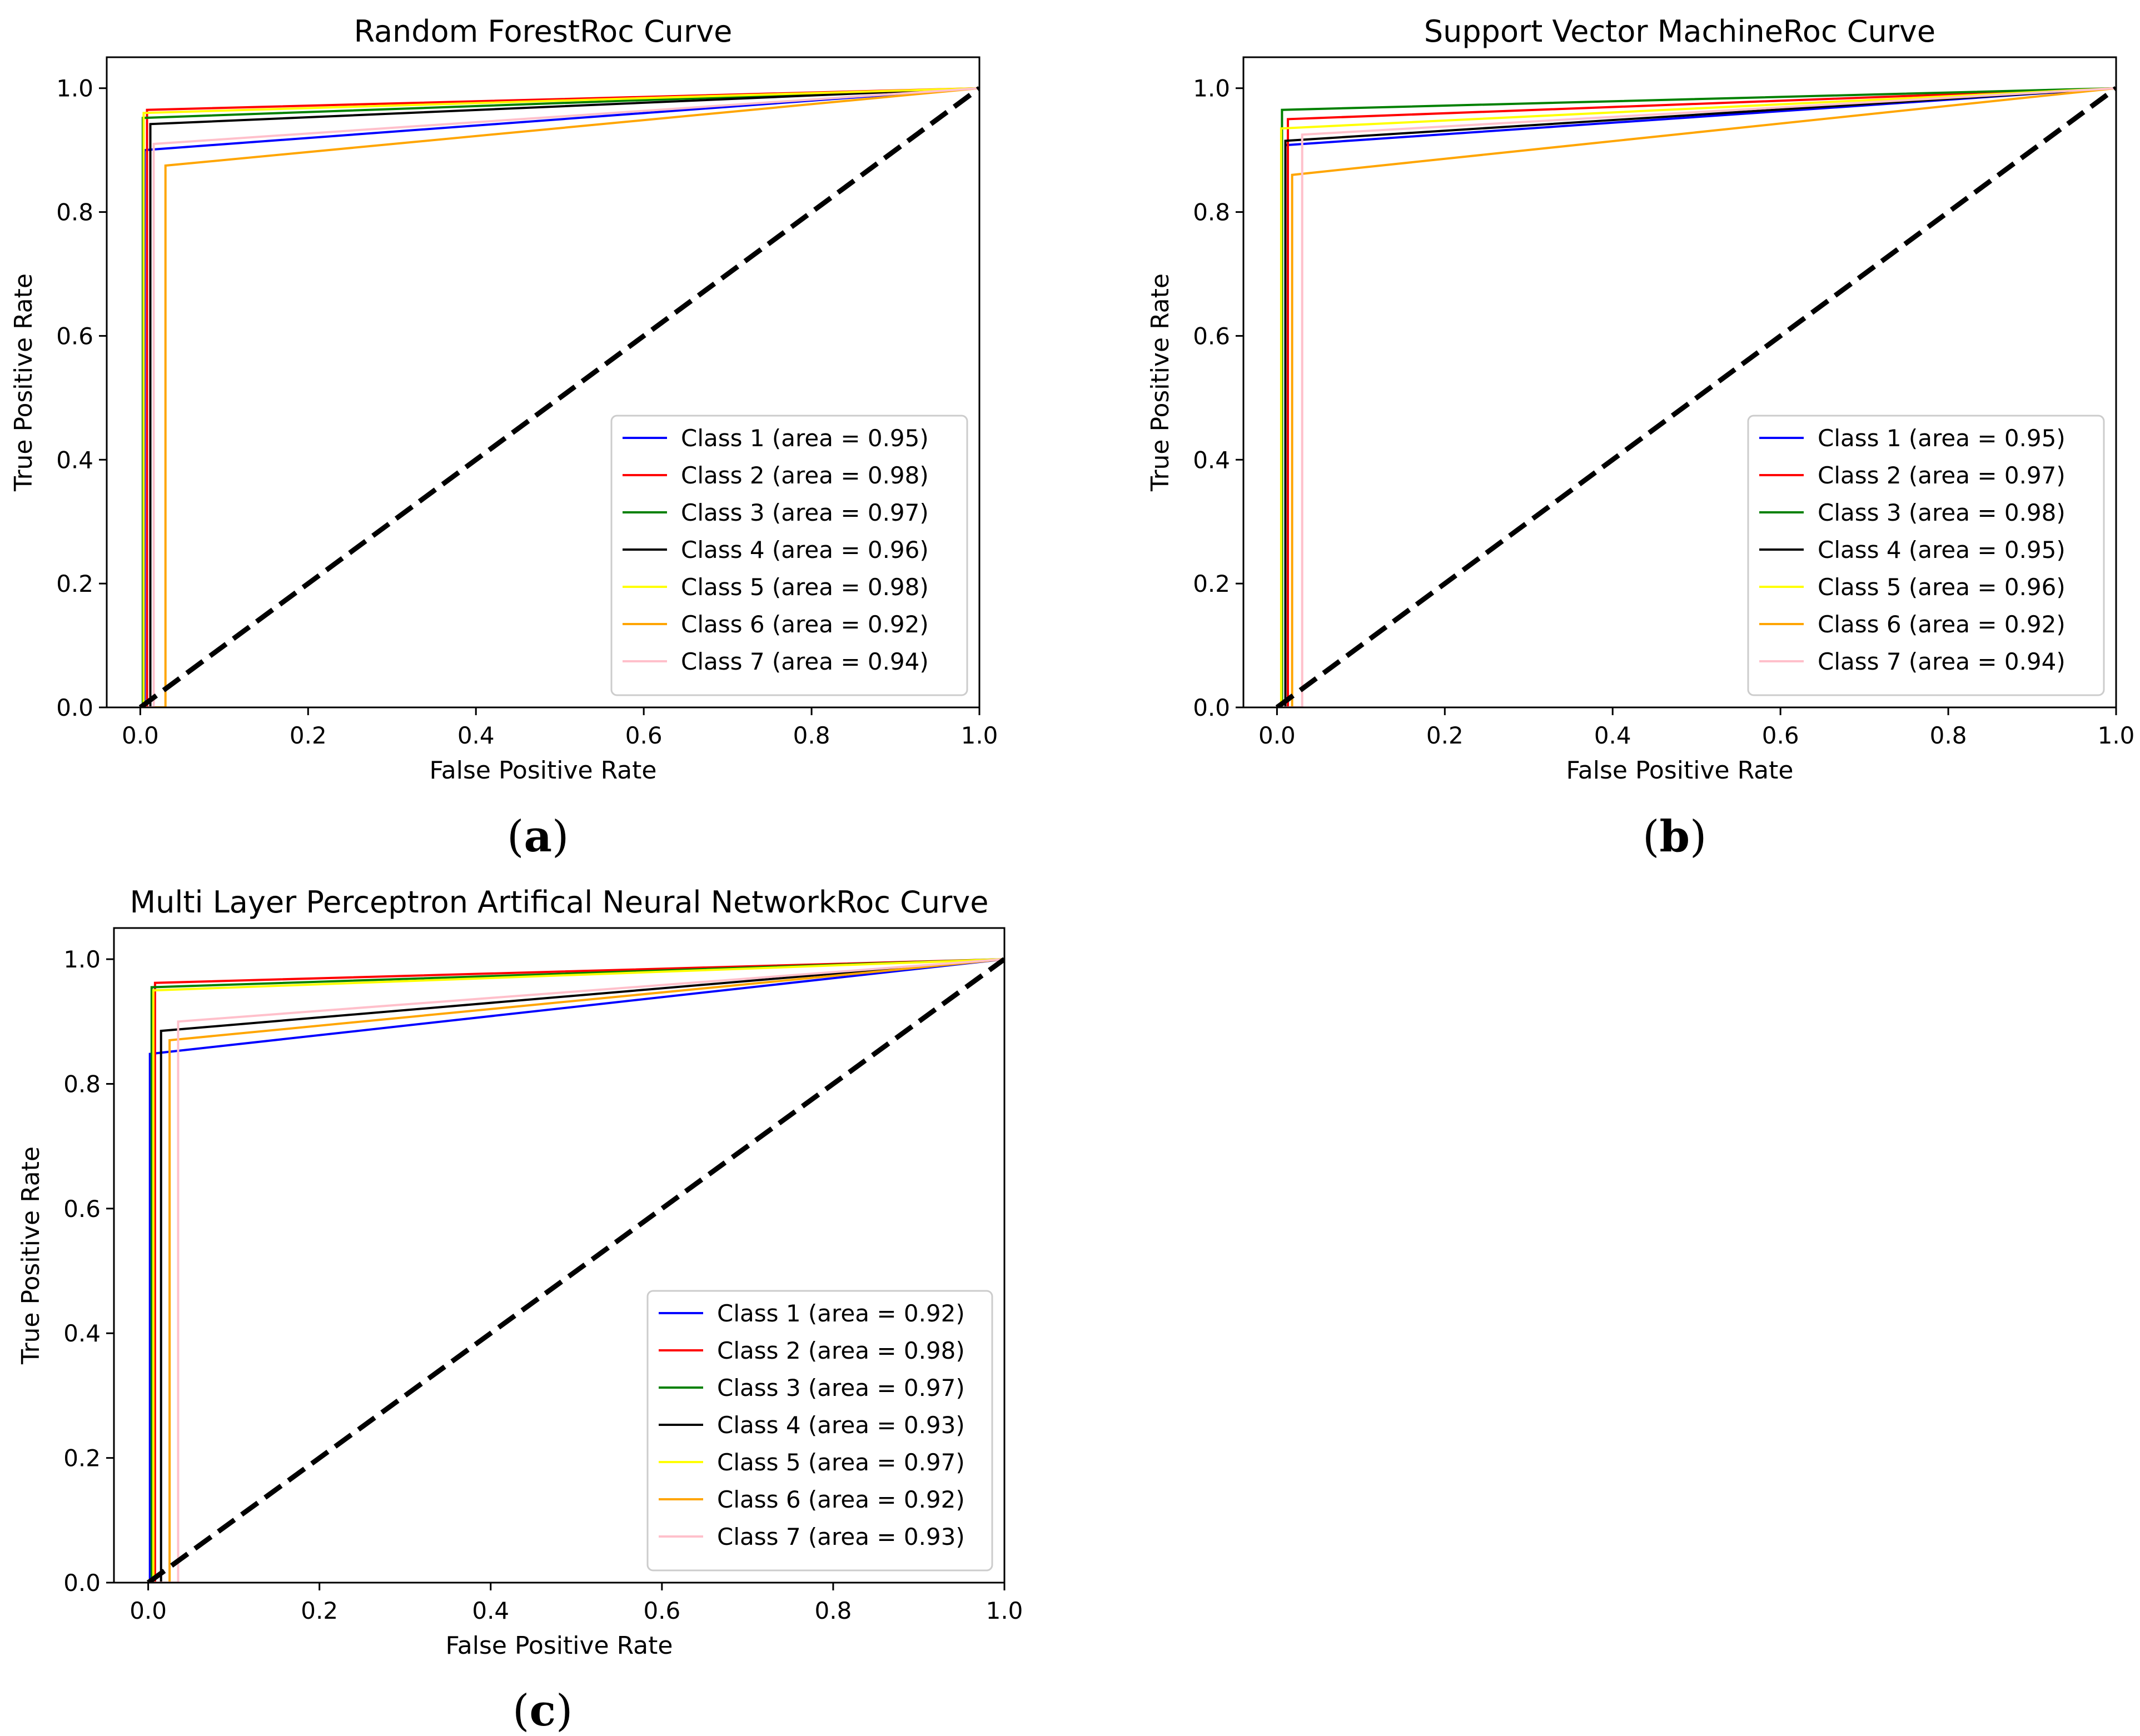  I want to click on legend-label-class-1: Class 1 (area = 0.92), so click(841, 1313).